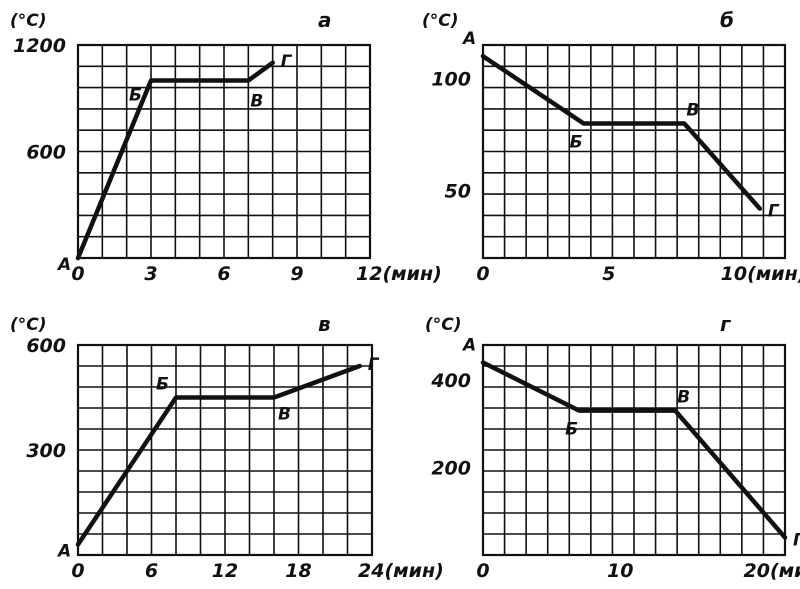  I want to click on x-tick-label: 10(мин), so click(760, 274).